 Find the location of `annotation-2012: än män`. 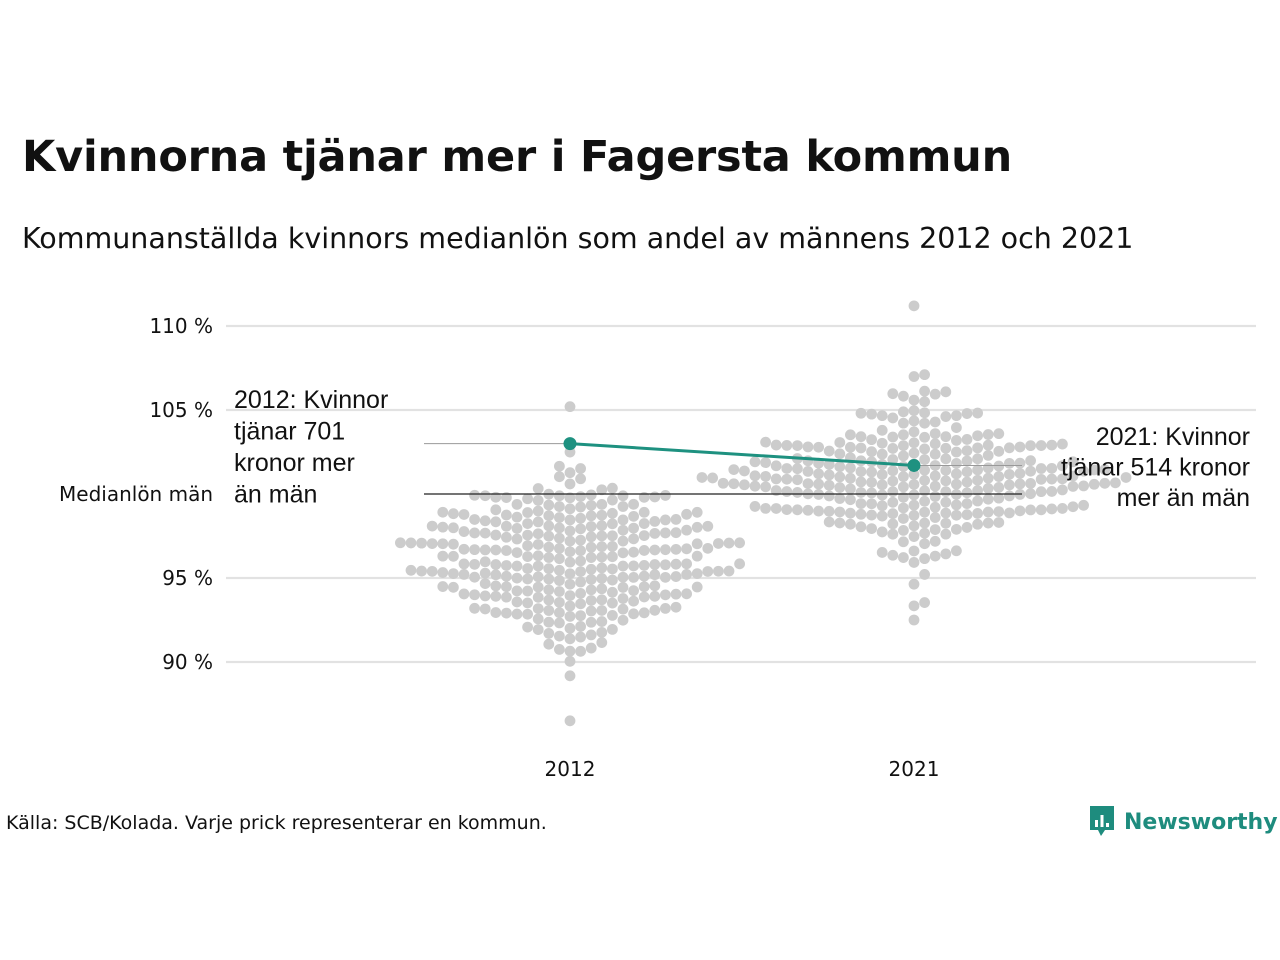

annotation-2012: än män is located at coordinates (275, 495).